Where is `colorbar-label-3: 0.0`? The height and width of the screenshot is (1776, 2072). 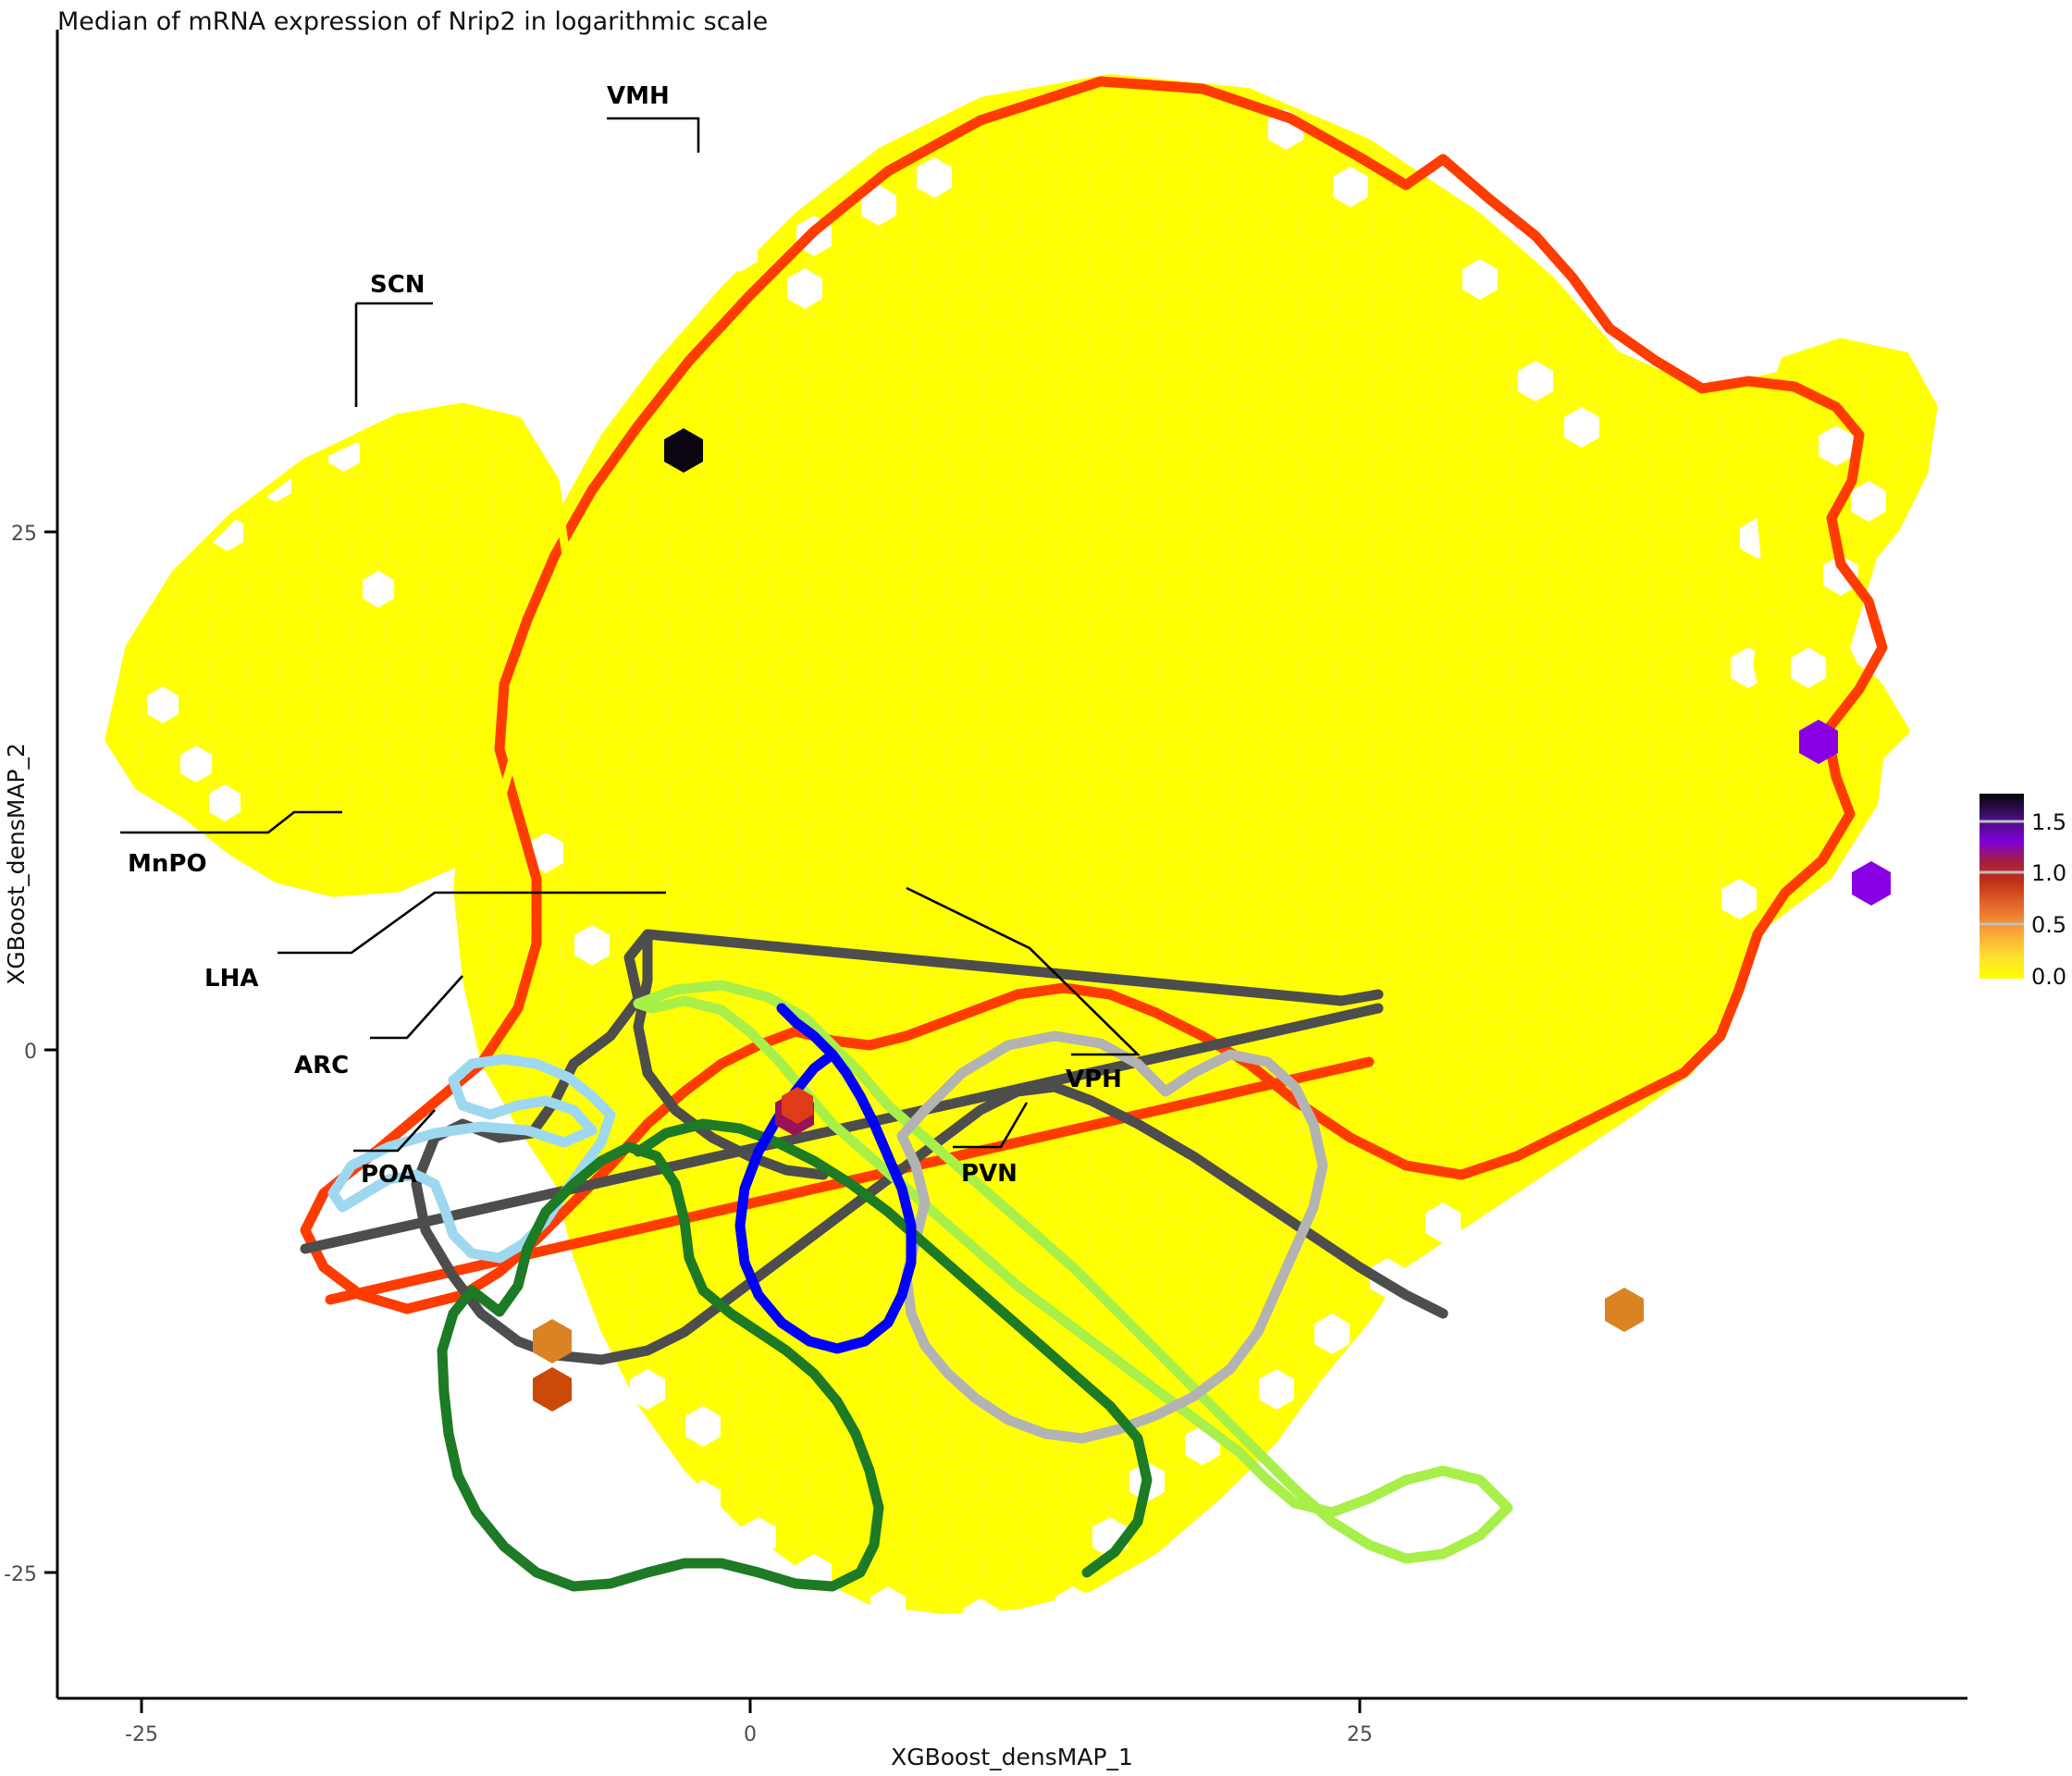 colorbar-label-3: 0.0 is located at coordinates (2048, 977).